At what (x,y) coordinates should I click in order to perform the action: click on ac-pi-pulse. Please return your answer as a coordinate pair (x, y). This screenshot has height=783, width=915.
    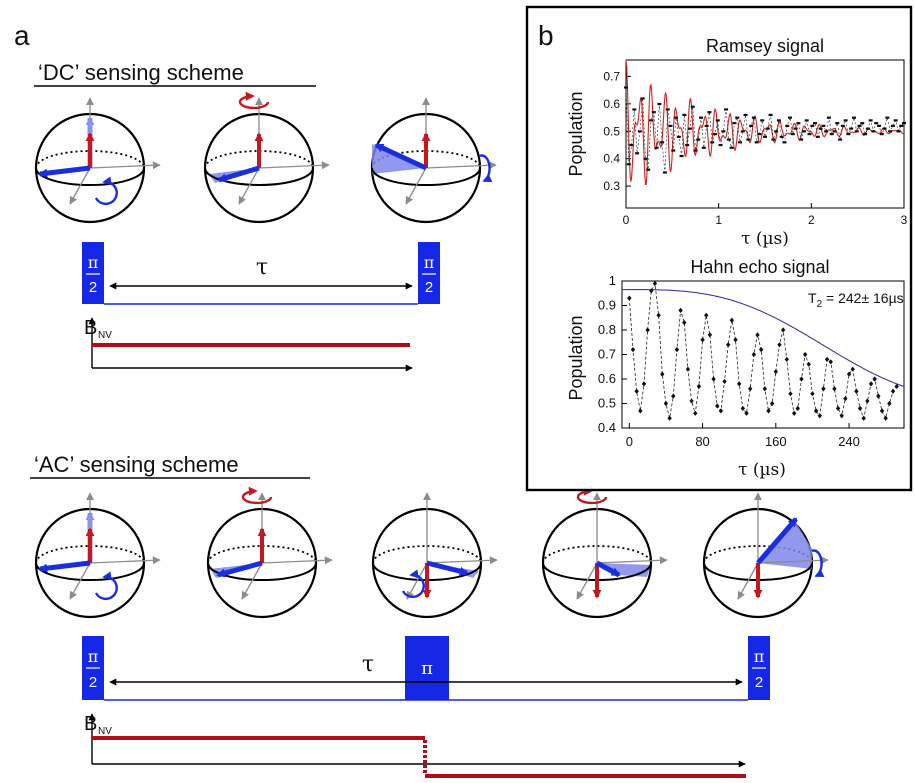
    Looking at the image, I should click on (427, 668).